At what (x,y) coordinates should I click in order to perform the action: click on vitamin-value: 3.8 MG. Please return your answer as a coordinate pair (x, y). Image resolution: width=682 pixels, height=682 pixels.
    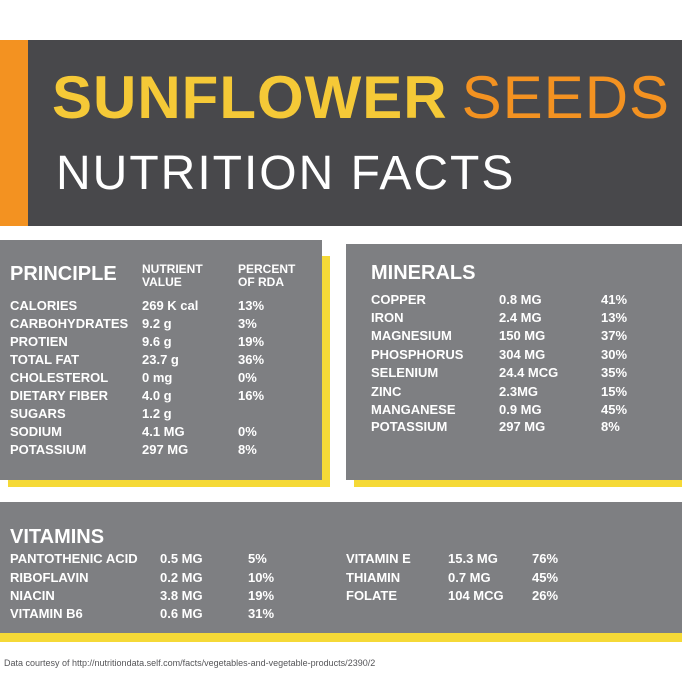
    Looking at the image, I should click on (181, 595).